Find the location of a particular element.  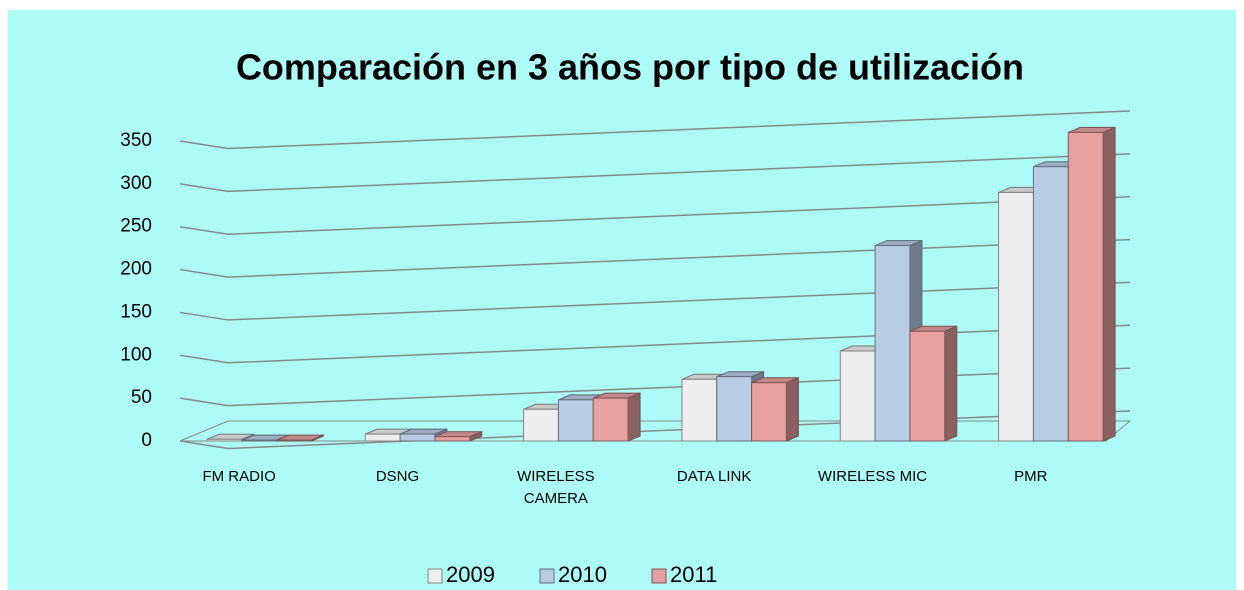

x-tick-label: DSNG is located at coordinates (397, 476).